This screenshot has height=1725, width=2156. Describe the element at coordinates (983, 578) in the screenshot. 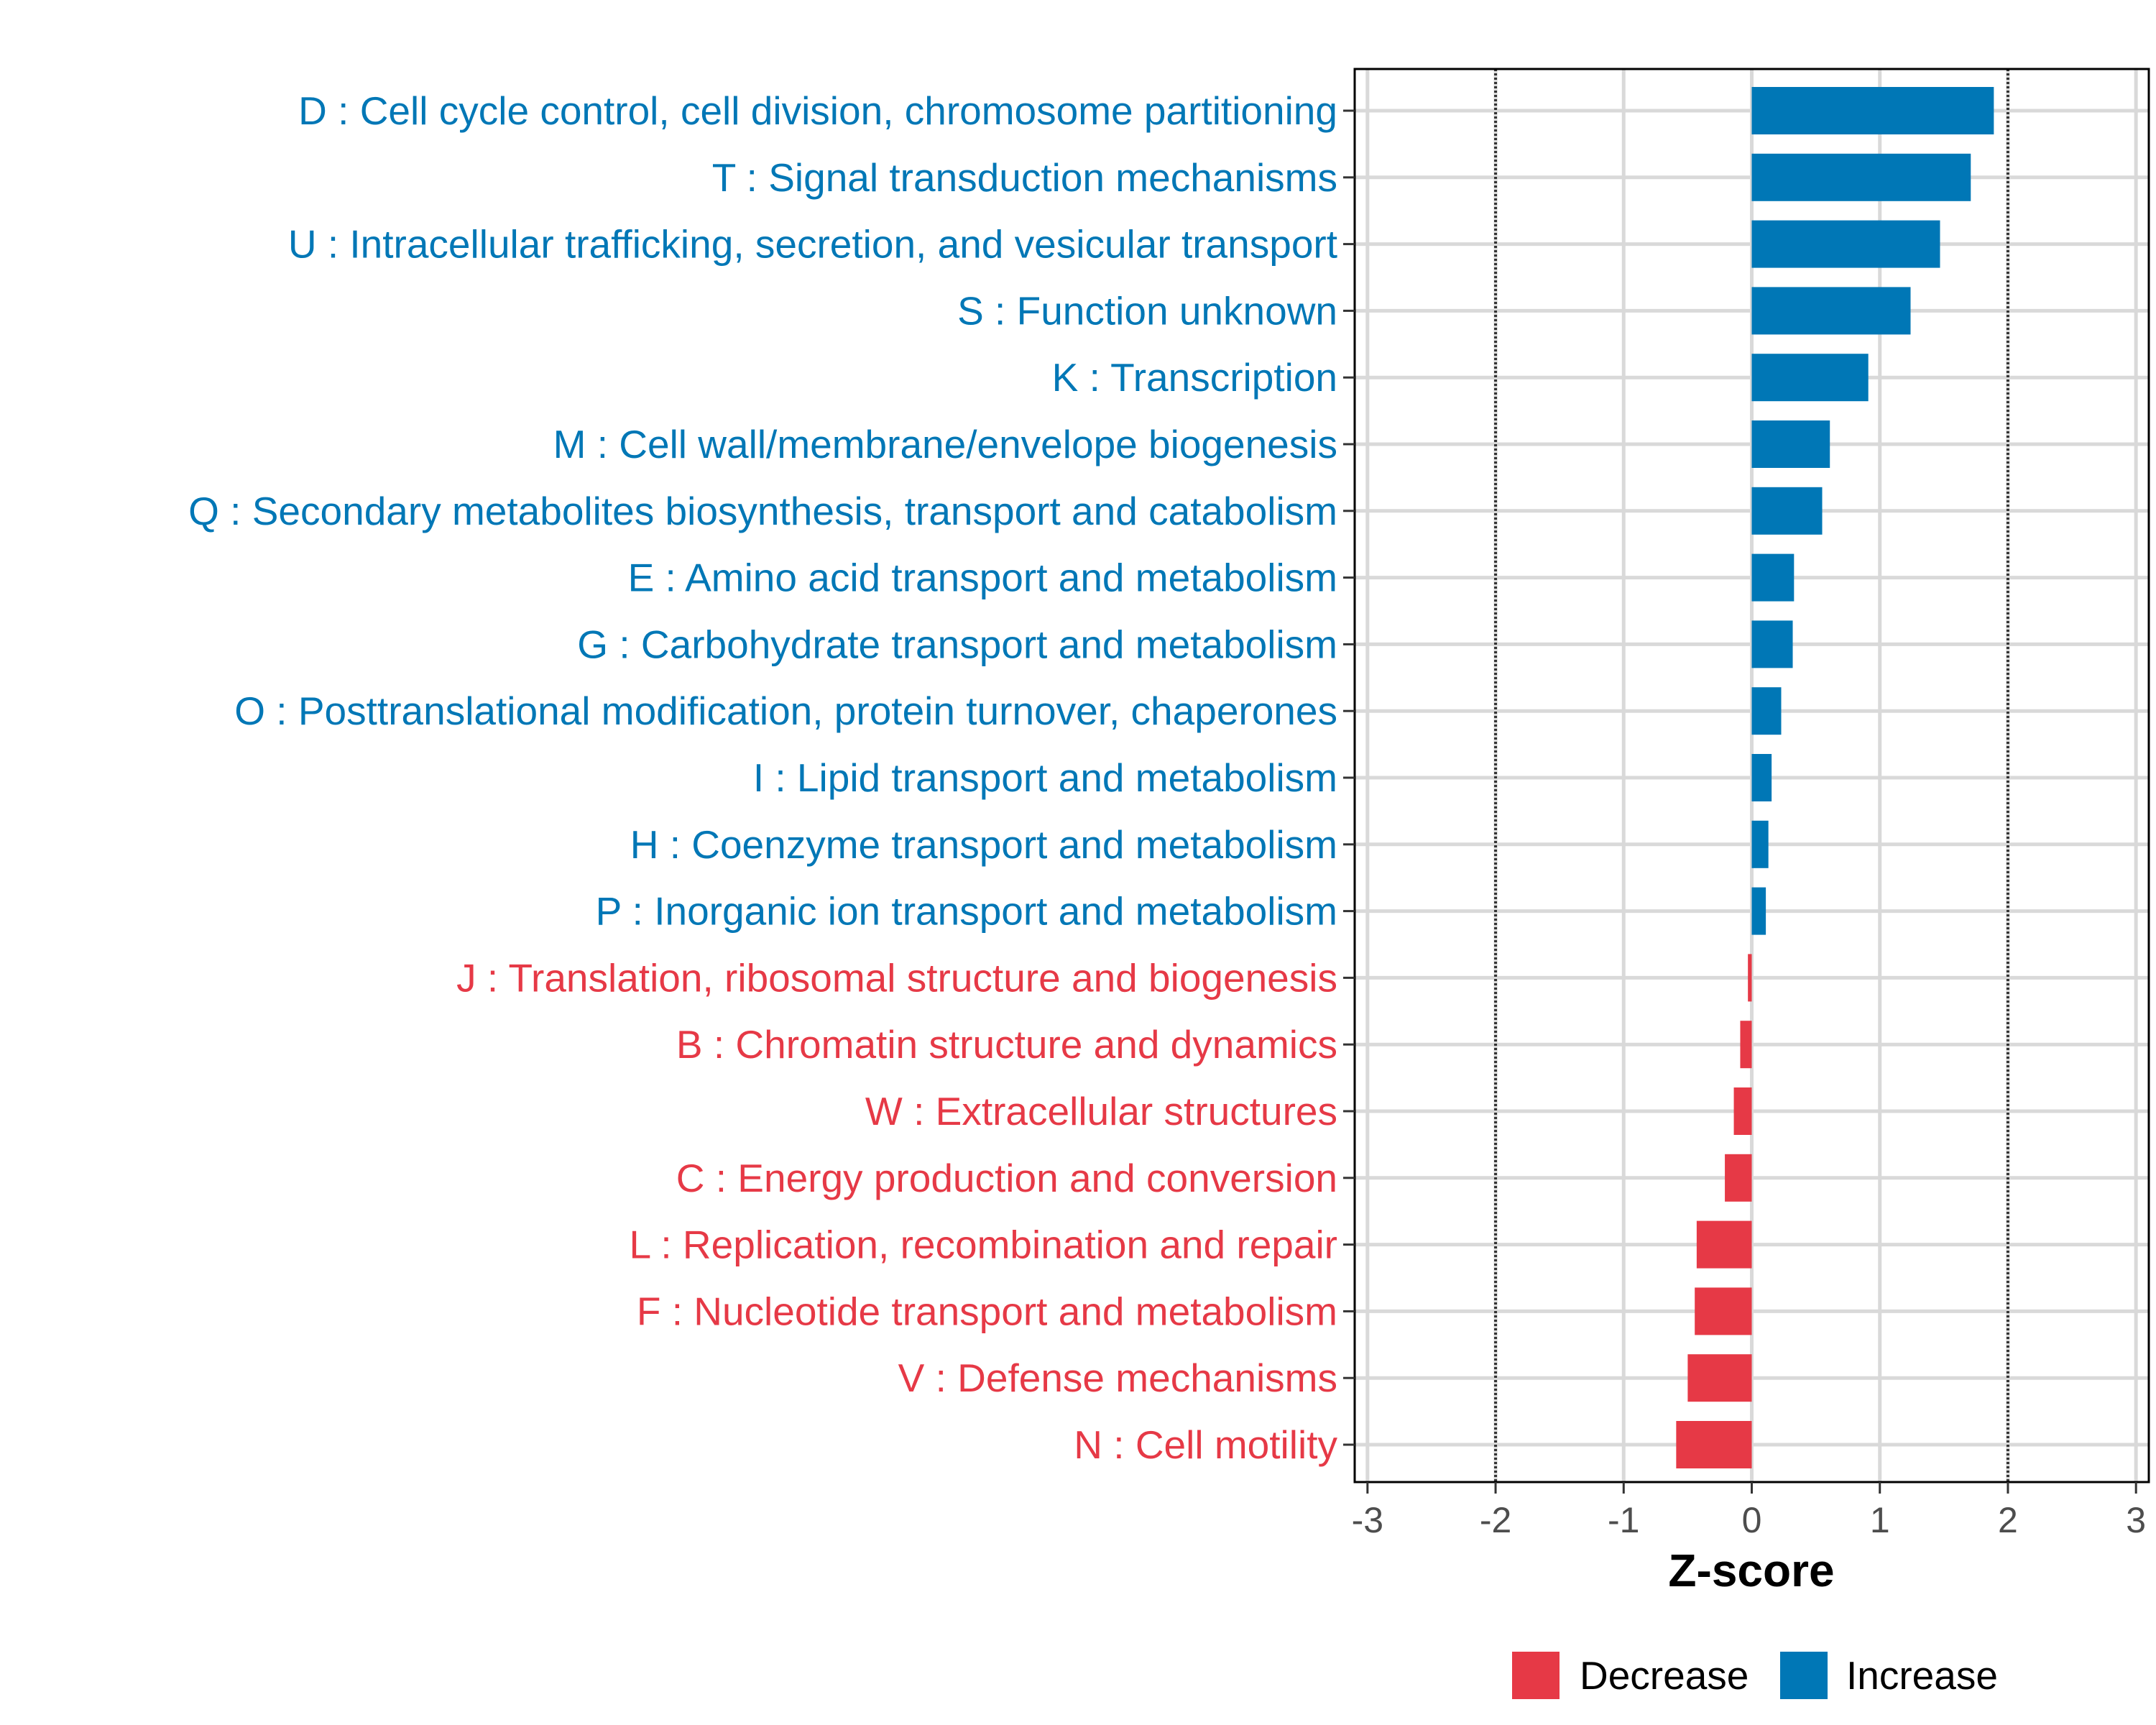

I see `category-label: E : Amino acid transport and metabolism` at that location.